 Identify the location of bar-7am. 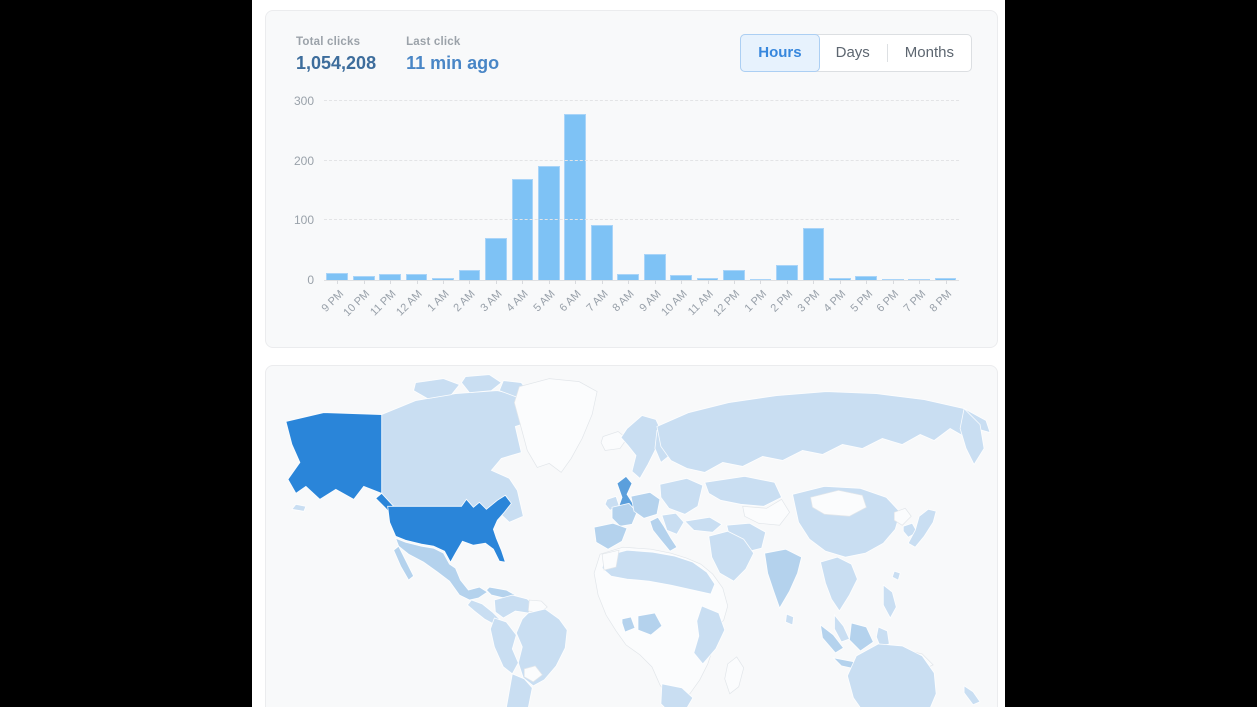
(601, 252).